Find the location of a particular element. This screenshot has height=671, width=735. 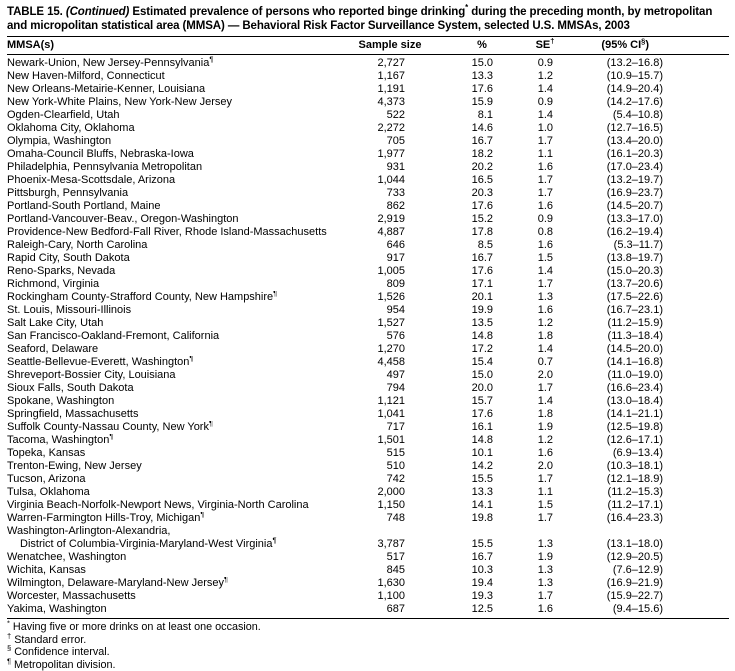

sample-size-cell: 1,630 is located at coordinates (391, 583).